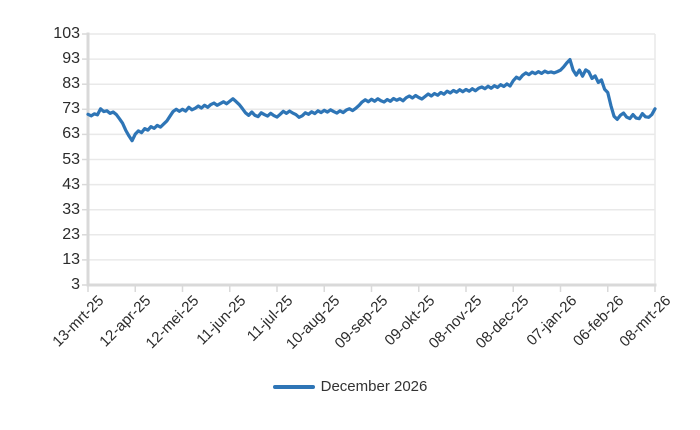 Image resolution: width=700 pixels, height=430 pixels. I want to click on y-axis-tick-label: 103, so click(66, 33).